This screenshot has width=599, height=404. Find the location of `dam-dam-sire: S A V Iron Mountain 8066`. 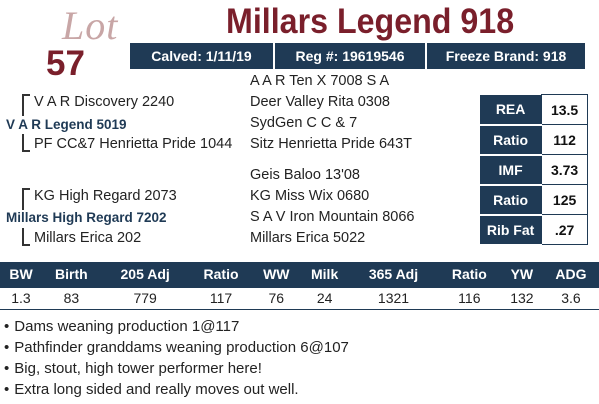

dam-dam-sire: S A V Iron Mountain 8066 is located at coordinates (332, 217).